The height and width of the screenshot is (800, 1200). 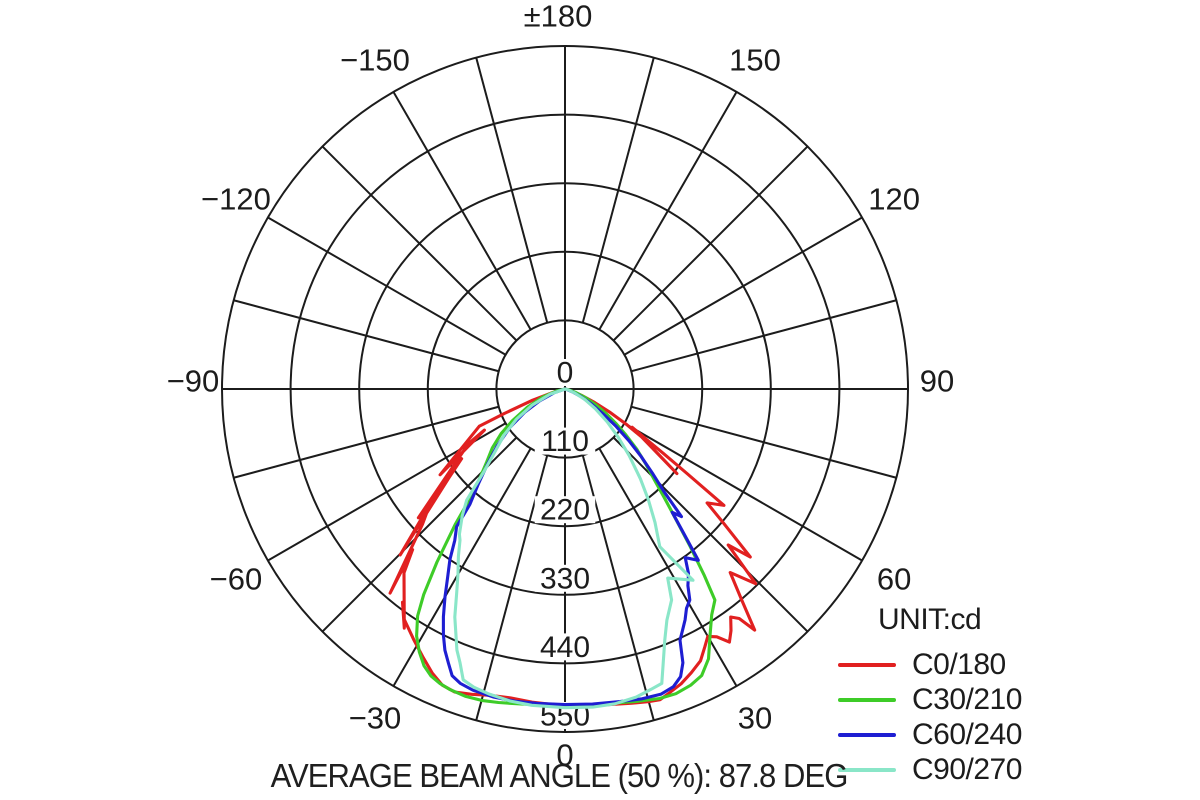 I want to click on legend-item: C90/270, so click(x=930, y=769).